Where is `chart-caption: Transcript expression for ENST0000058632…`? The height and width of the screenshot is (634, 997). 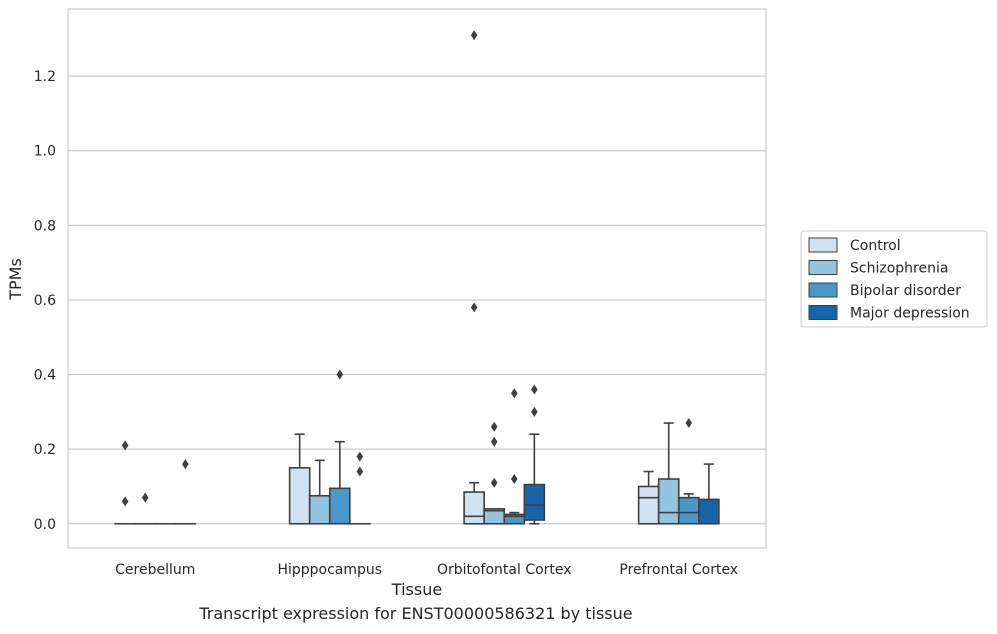
chart-caption: Transcript expression for ENST0000058632… is located at coordinates (416, 613).